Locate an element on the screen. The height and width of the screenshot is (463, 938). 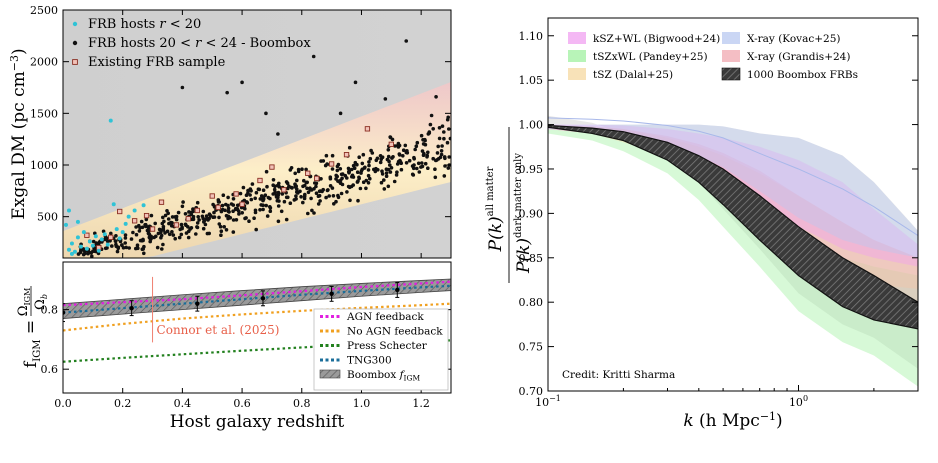
x-tick-label: 0.6 is located at coordinates (242, 403).